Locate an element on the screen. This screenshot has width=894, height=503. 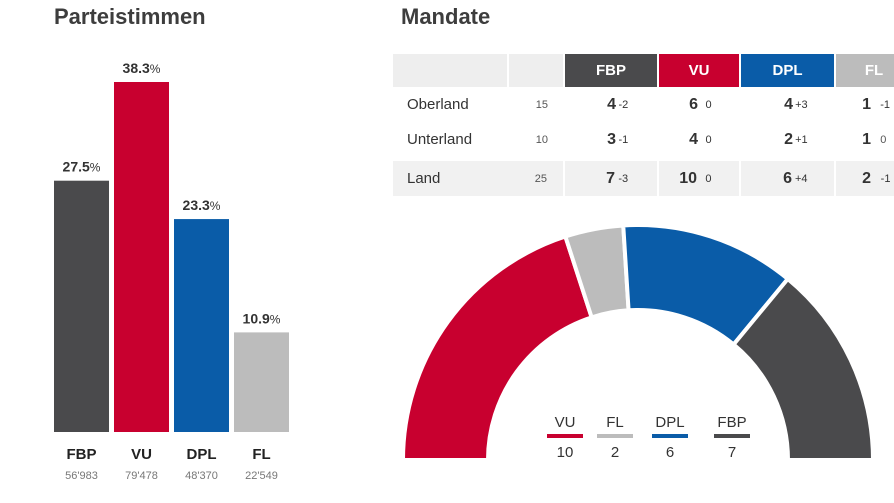
column-header-dpl: DPL is located at coordinates (788, 70).